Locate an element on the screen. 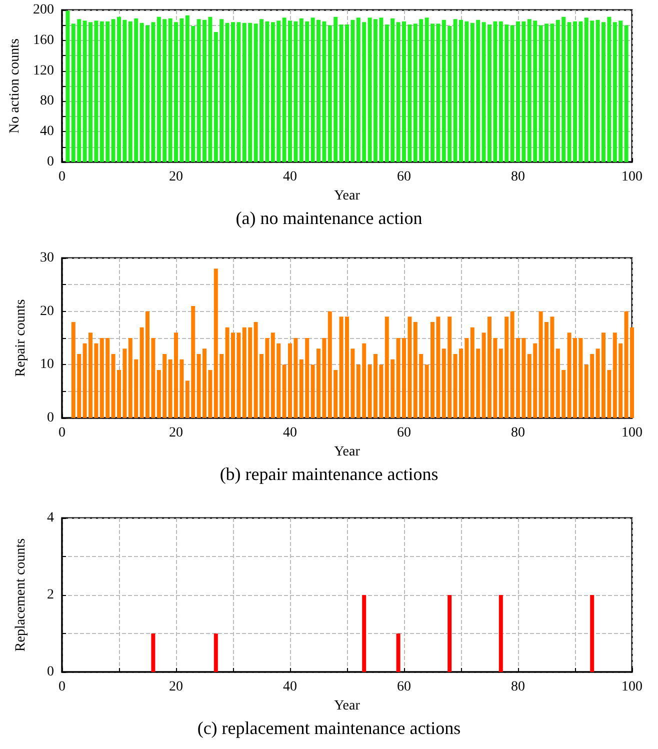  text: (c) replacement maintenance actions is located at coordinates (329, 728).